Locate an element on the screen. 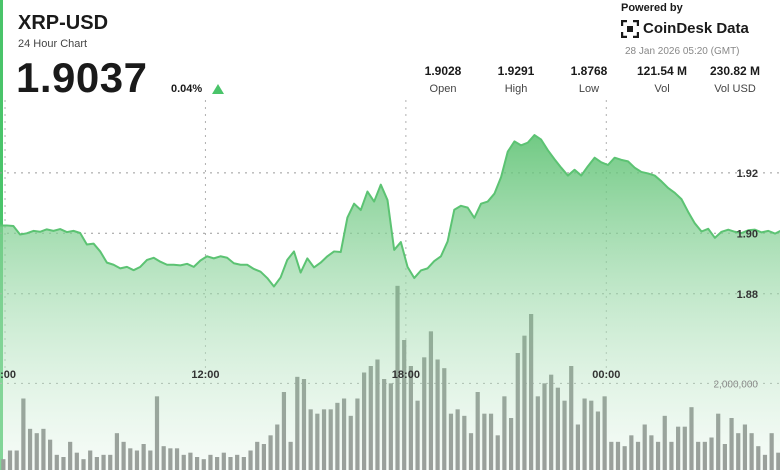 This screenshot has width=780, height=470. symbol-title: XRP-USD is located at coordinates (63, 23).